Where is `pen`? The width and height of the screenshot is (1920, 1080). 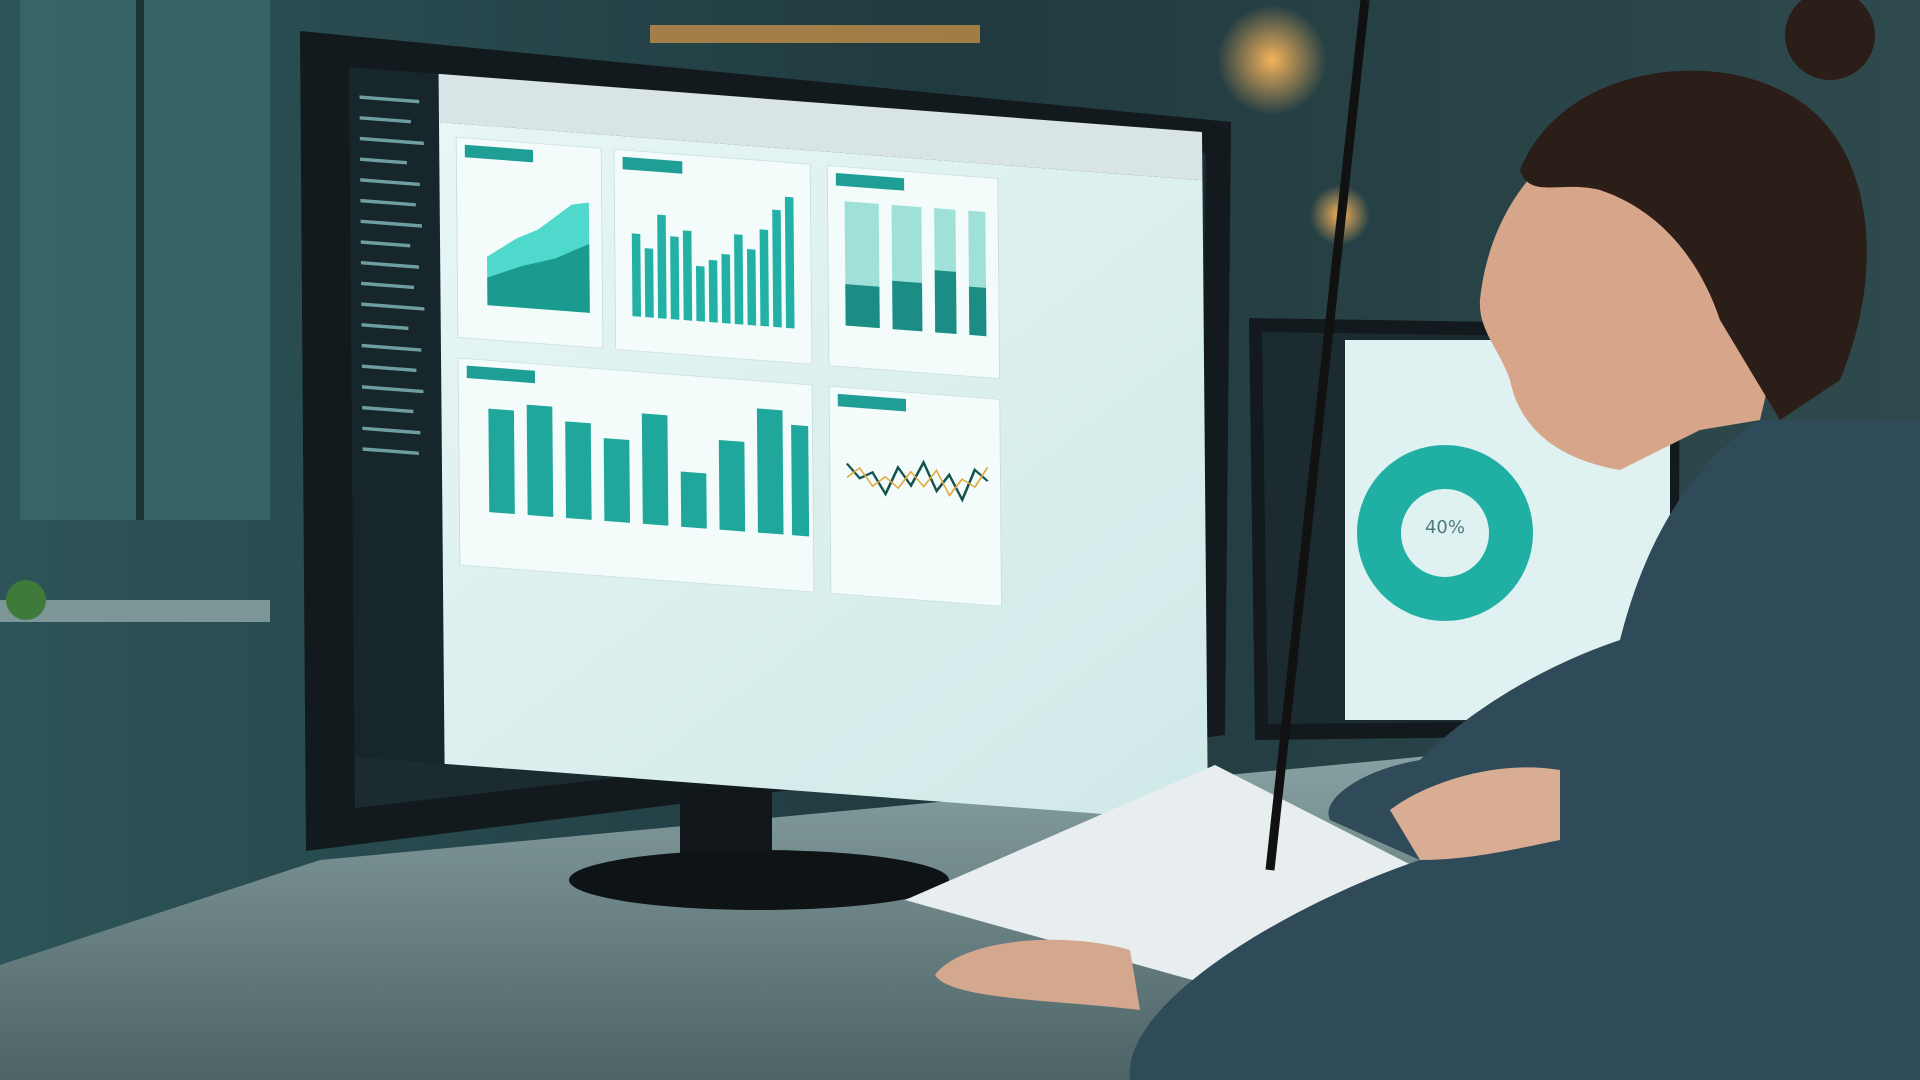 pen is located at coordinates (1317, 435).